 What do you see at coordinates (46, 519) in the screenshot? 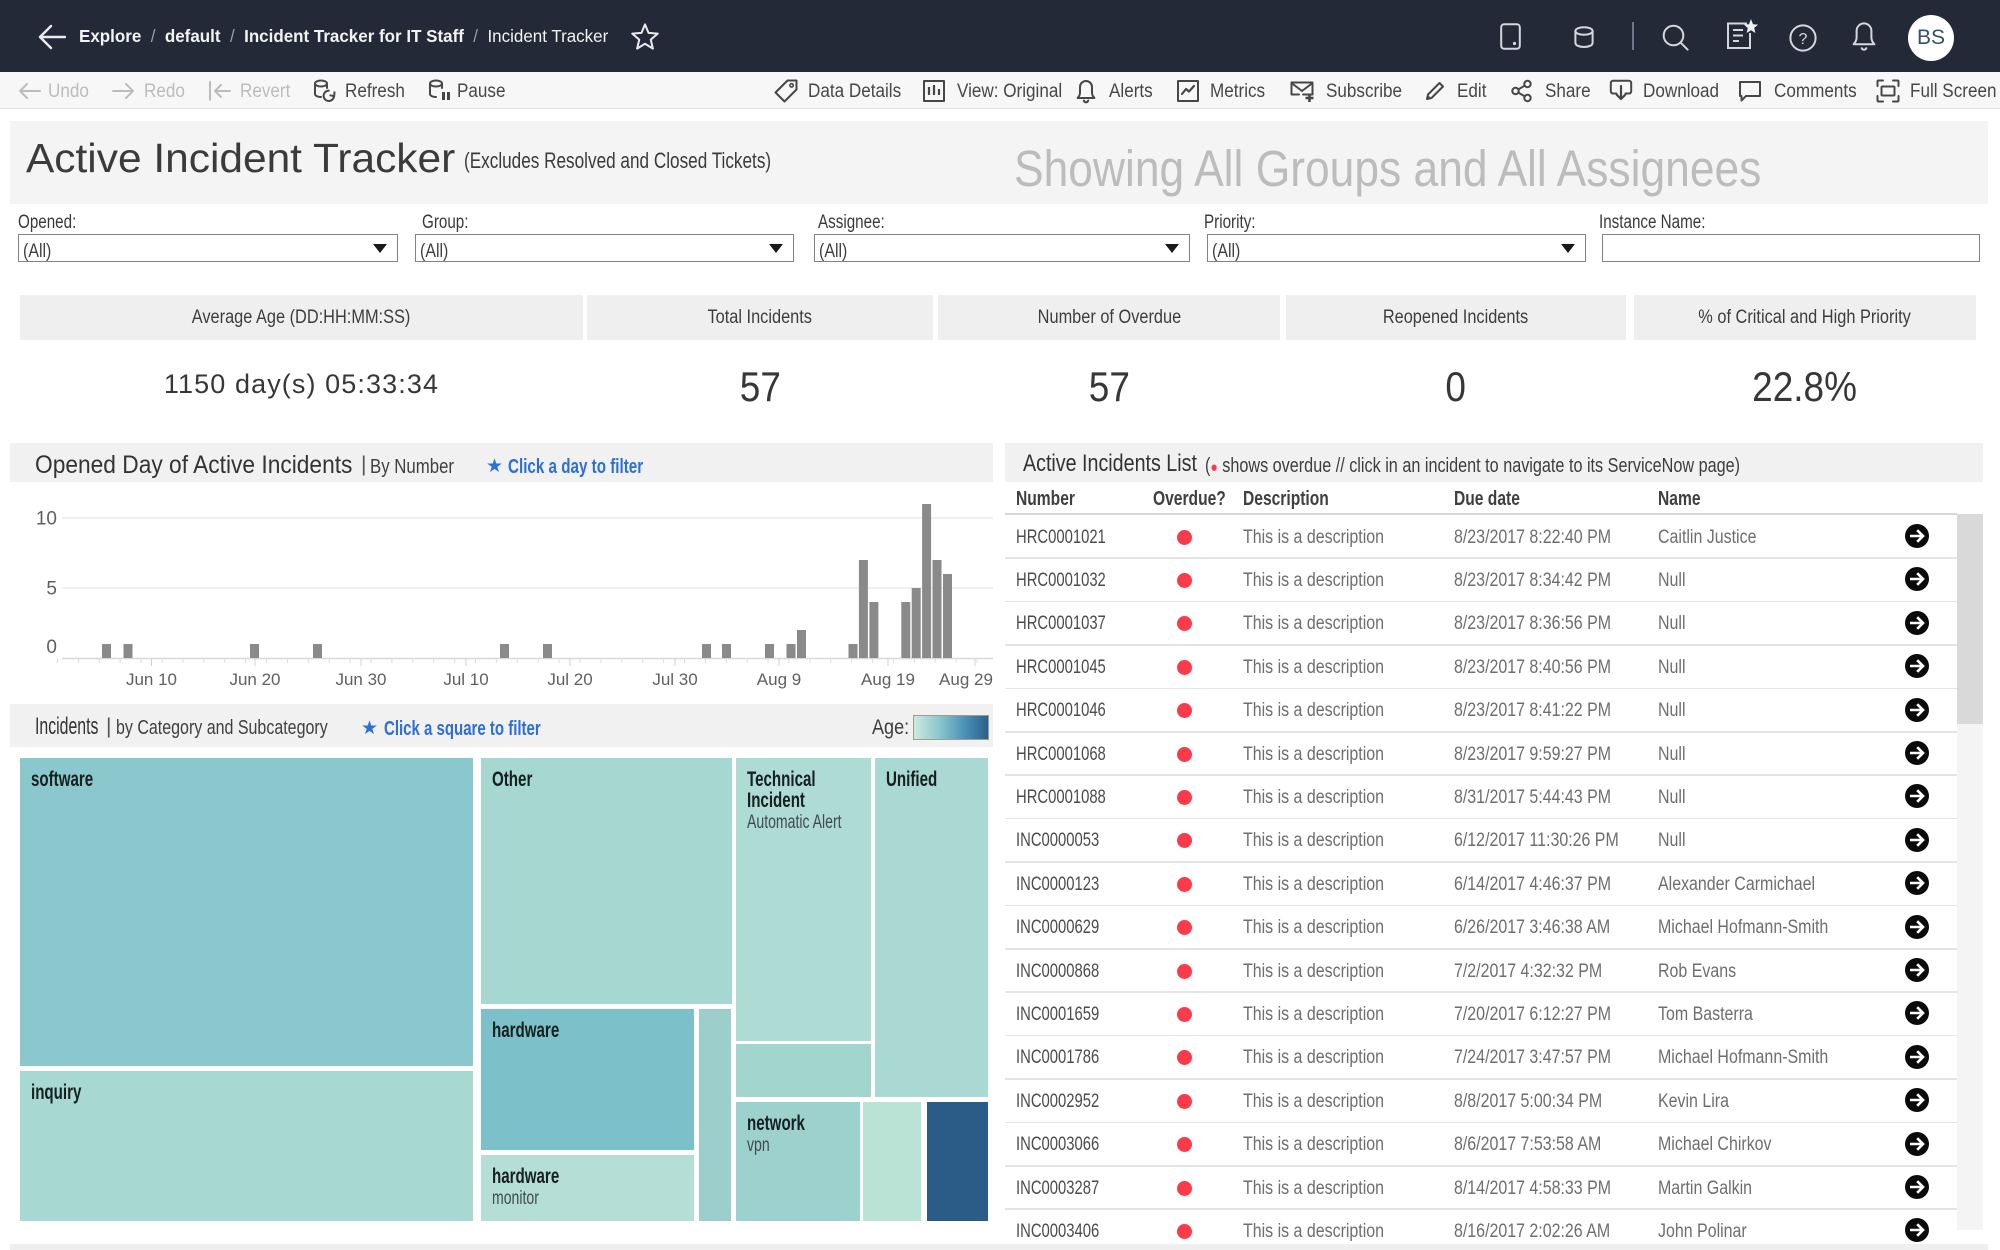
I see `svg-text: 10` at bounding box center [46, 519].